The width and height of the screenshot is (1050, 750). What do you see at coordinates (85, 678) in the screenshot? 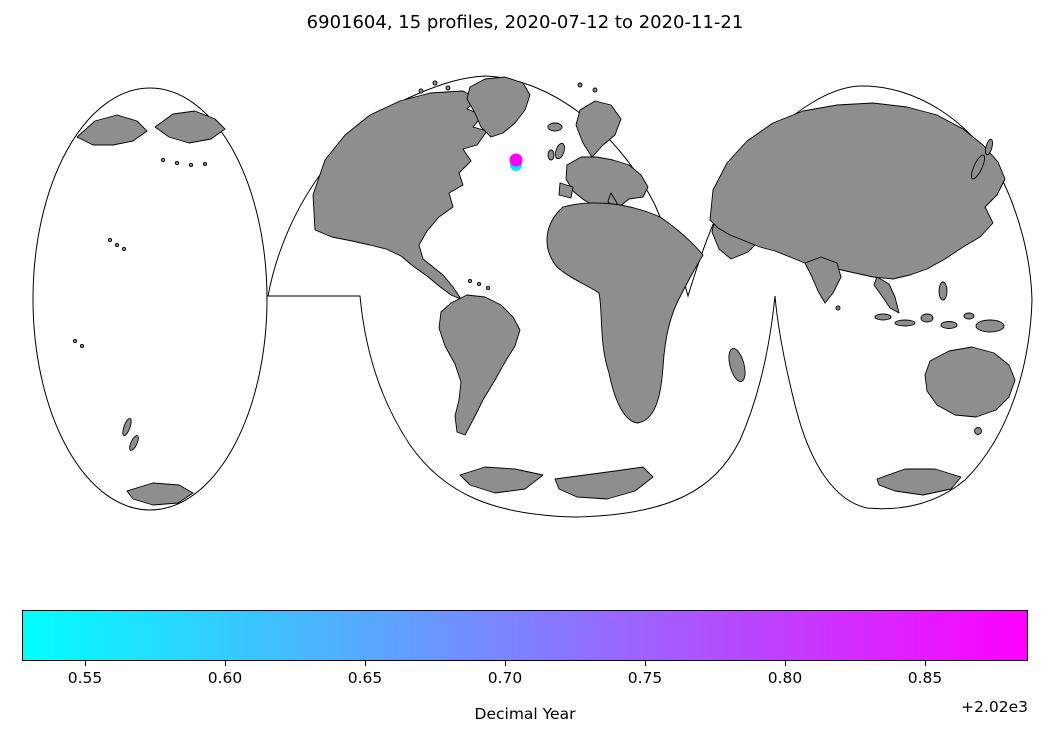
I see `colorbar-tick-label: 0.55` at bounding box center [85, 678].